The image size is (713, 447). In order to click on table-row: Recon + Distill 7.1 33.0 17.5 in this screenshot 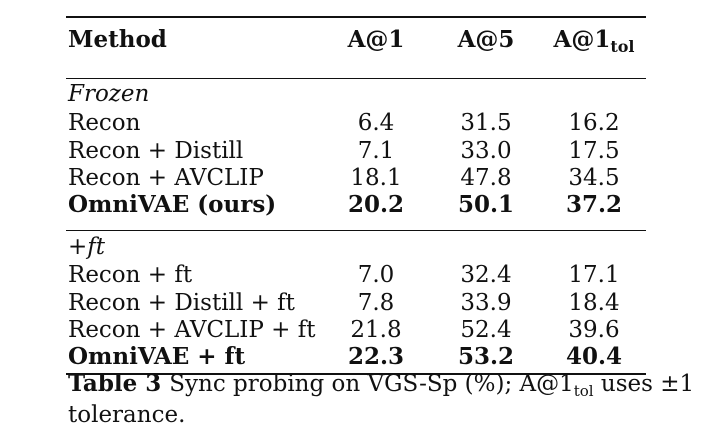, I will do `click(356, 151)`.